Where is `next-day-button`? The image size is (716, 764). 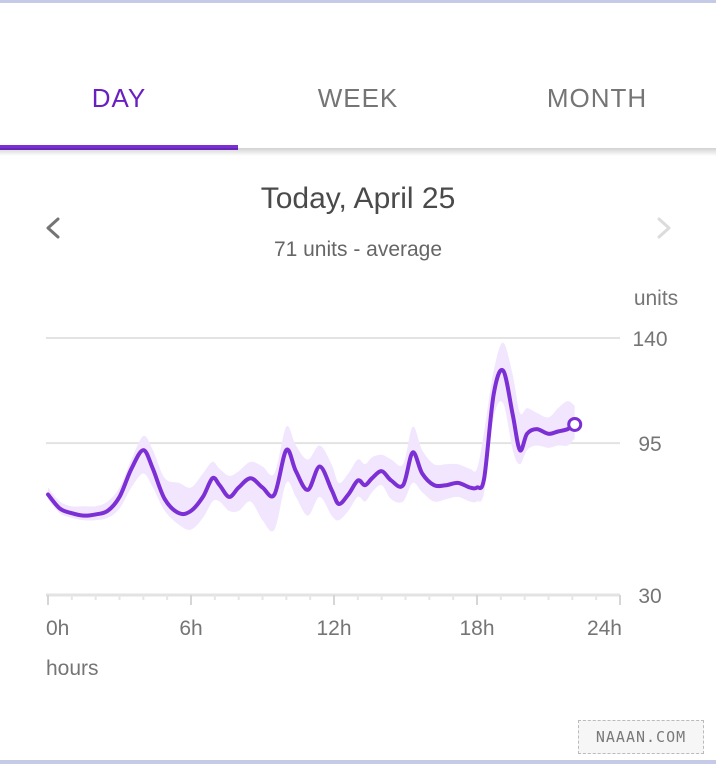
next-day-button is located at coordinates (663, 228).